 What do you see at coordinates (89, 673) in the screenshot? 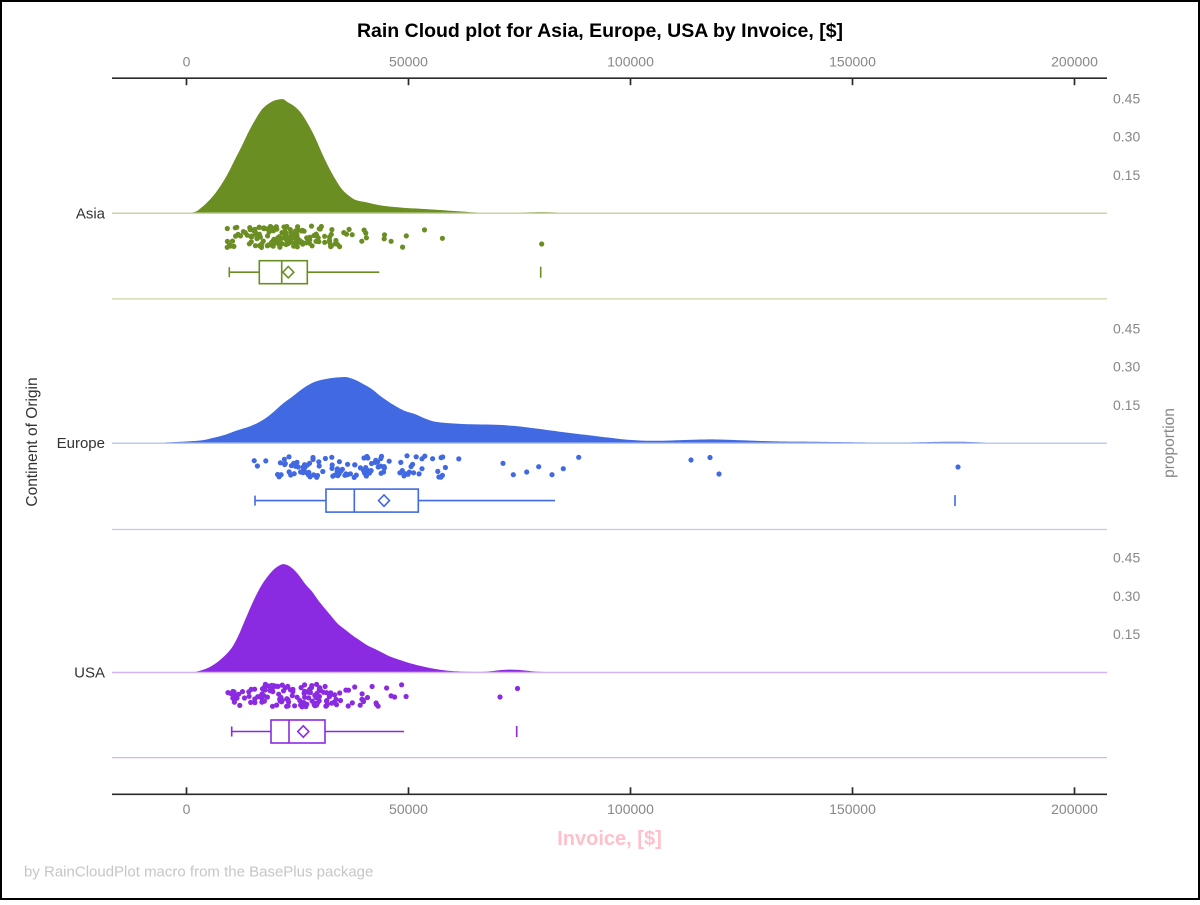
I see `svg-text: USA` at bounding box center [89, 673].